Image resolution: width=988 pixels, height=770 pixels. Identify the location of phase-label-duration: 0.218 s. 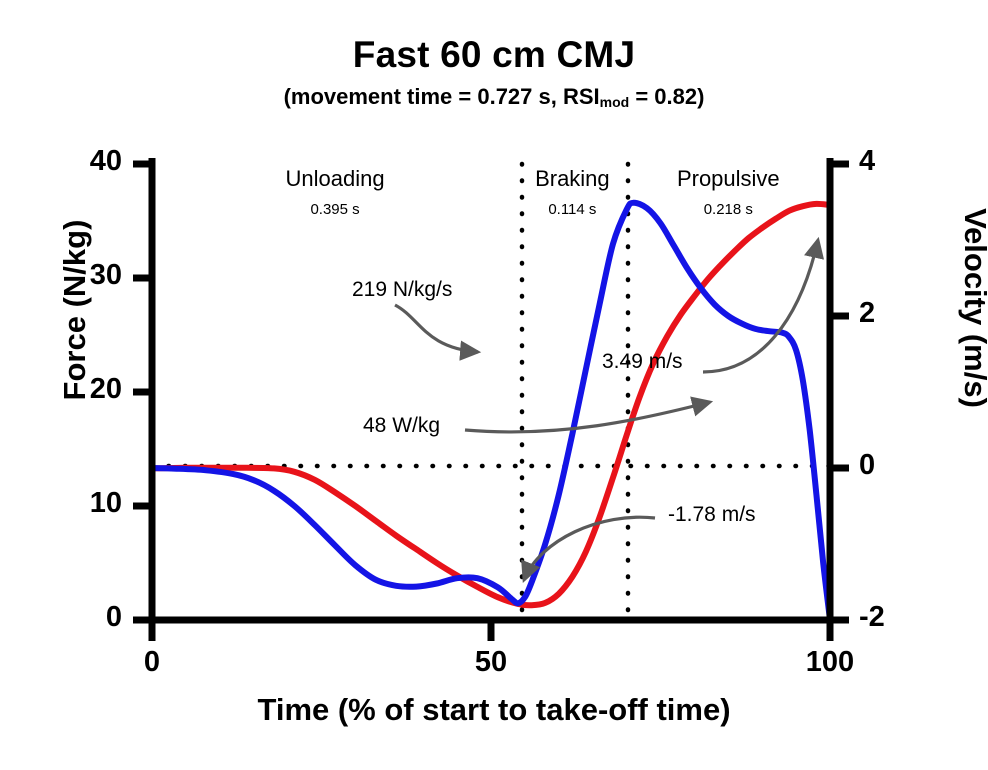
(728, 209).